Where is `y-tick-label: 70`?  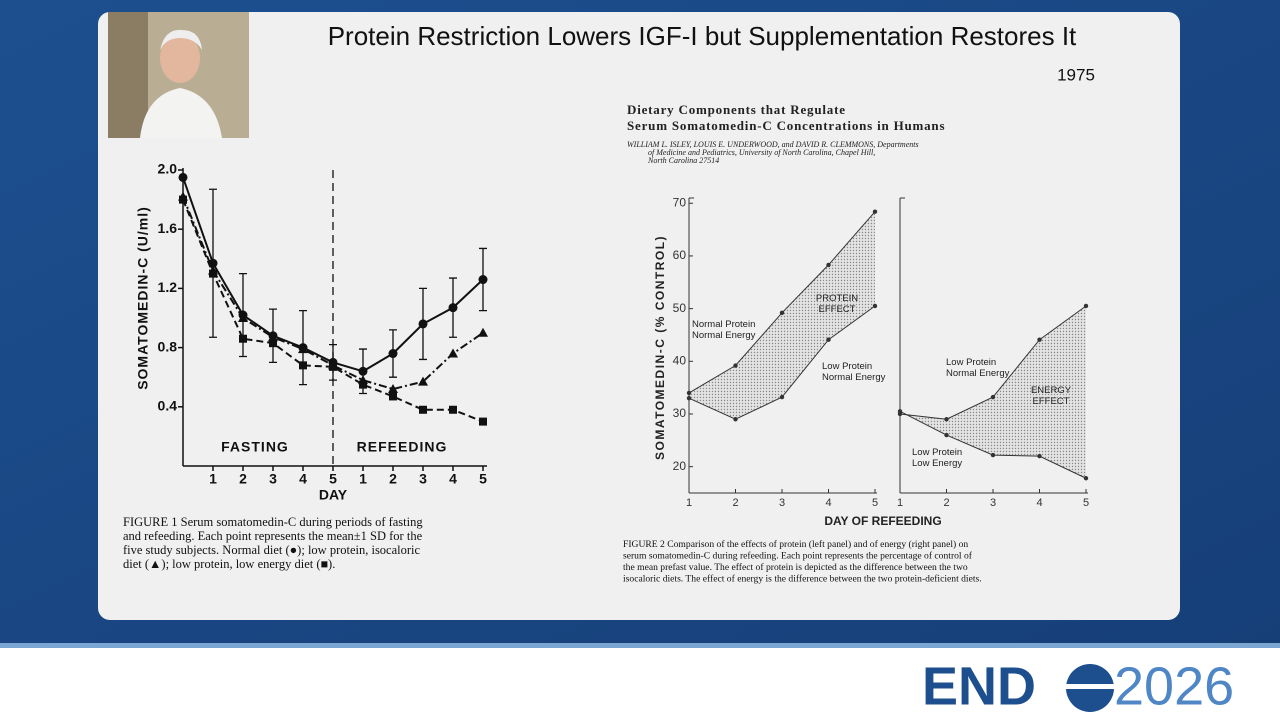
y-tick-label: 70 is located at coordinates (680, 202).